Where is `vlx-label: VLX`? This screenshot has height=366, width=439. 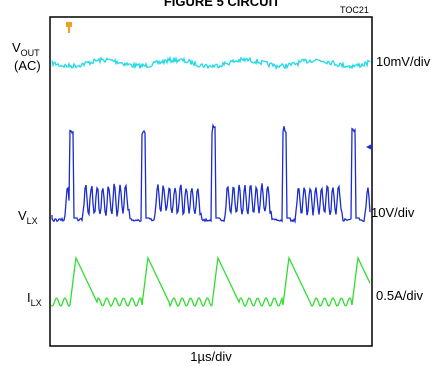 vlx-label: VLX is located at coordinates (28, 217).